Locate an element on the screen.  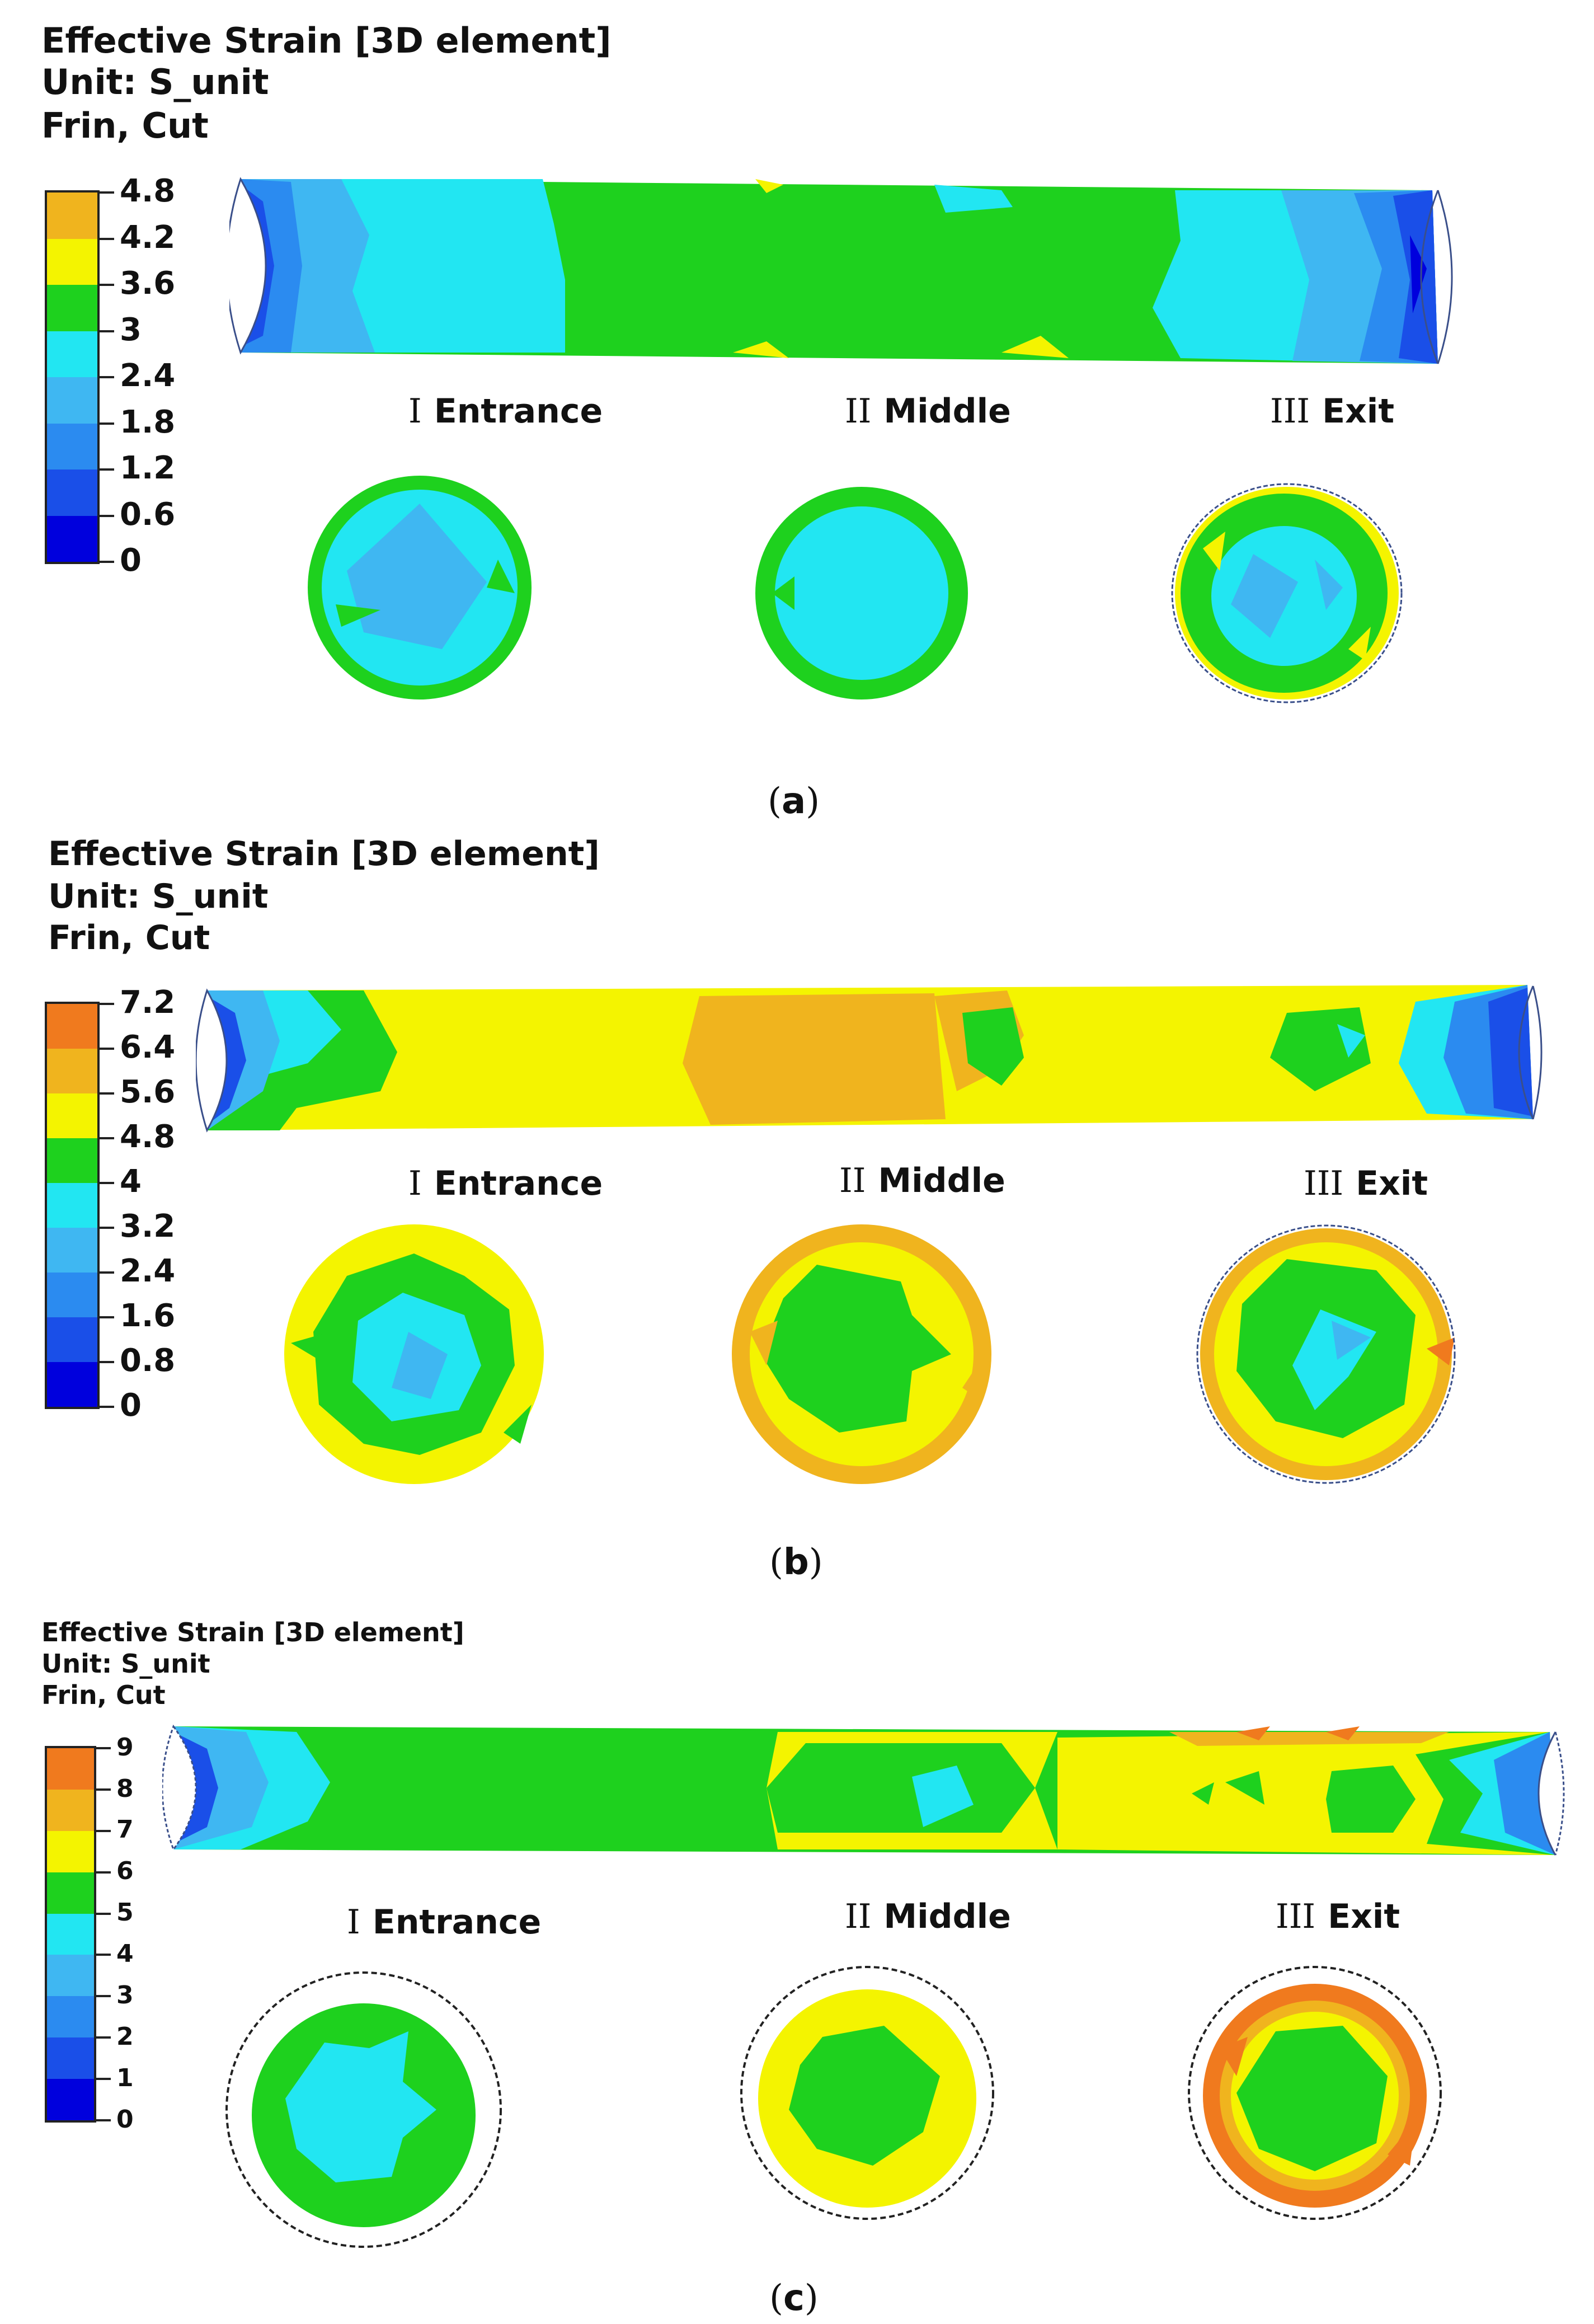
panel-caption: (a) is located at coordinates (794, 801).